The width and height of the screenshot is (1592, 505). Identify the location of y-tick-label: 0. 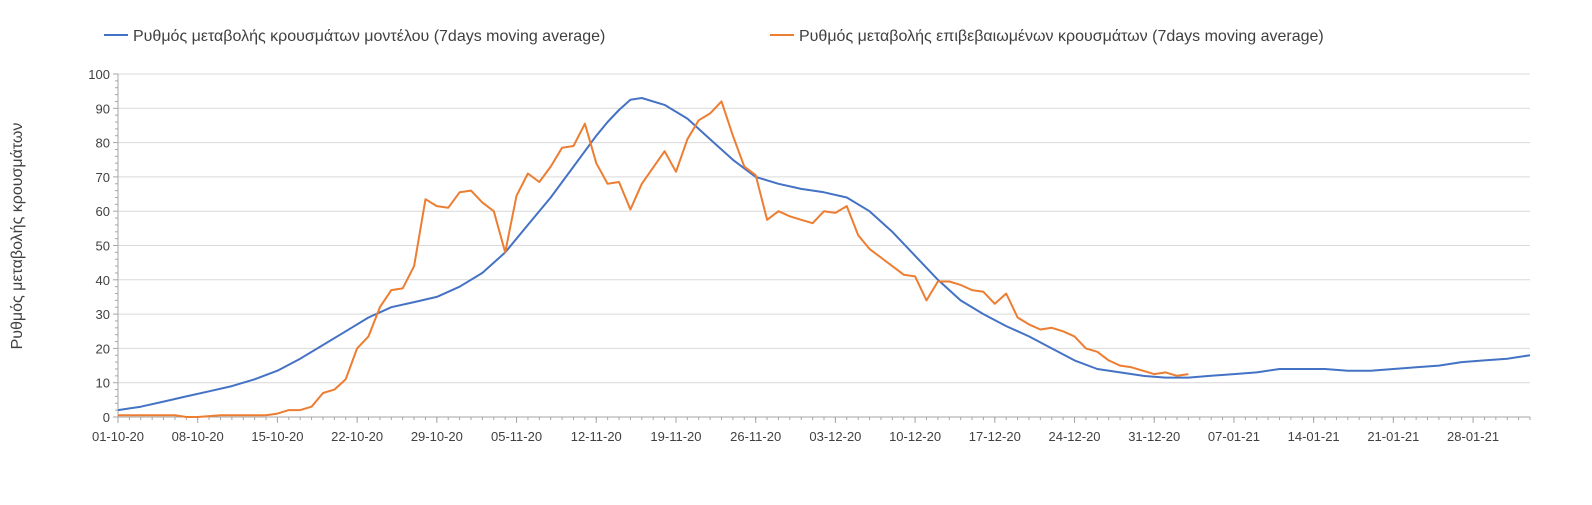
(106, 417).